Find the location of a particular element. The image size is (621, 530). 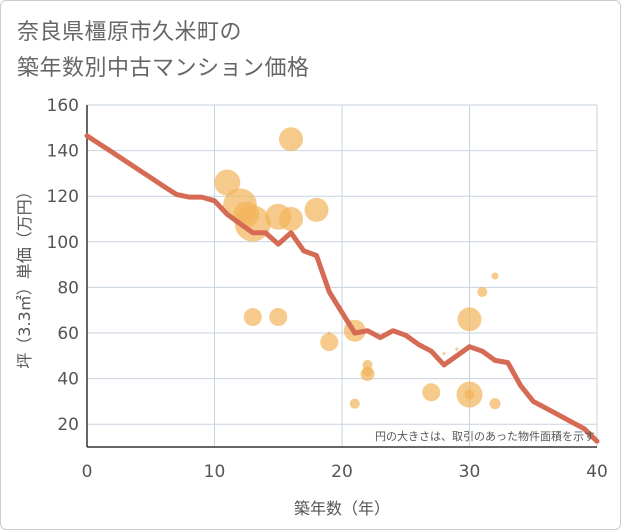

y-axis-label: 坪（3.3㎡）単価（万円） is located at coordinates (24, 275).